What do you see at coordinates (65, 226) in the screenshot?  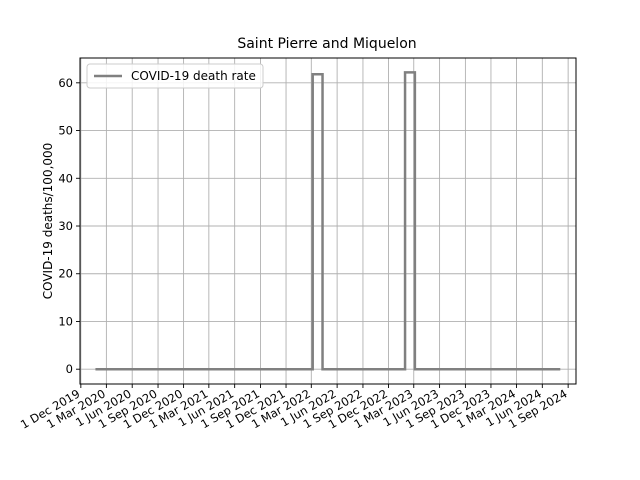 I see `y-tick-label: 30` at bounding box center [65, 226].